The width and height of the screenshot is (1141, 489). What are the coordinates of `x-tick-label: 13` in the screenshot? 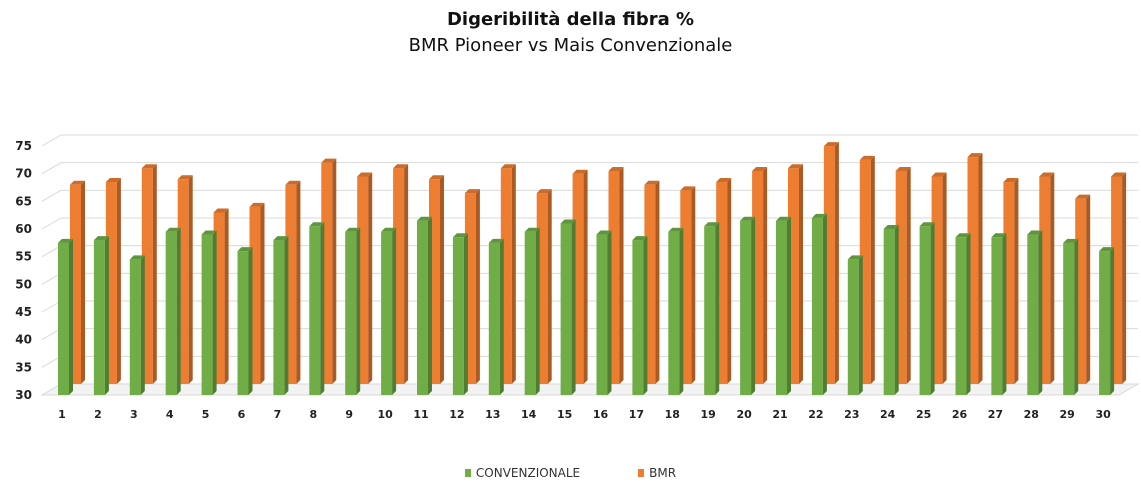 It's located at (492, 414).